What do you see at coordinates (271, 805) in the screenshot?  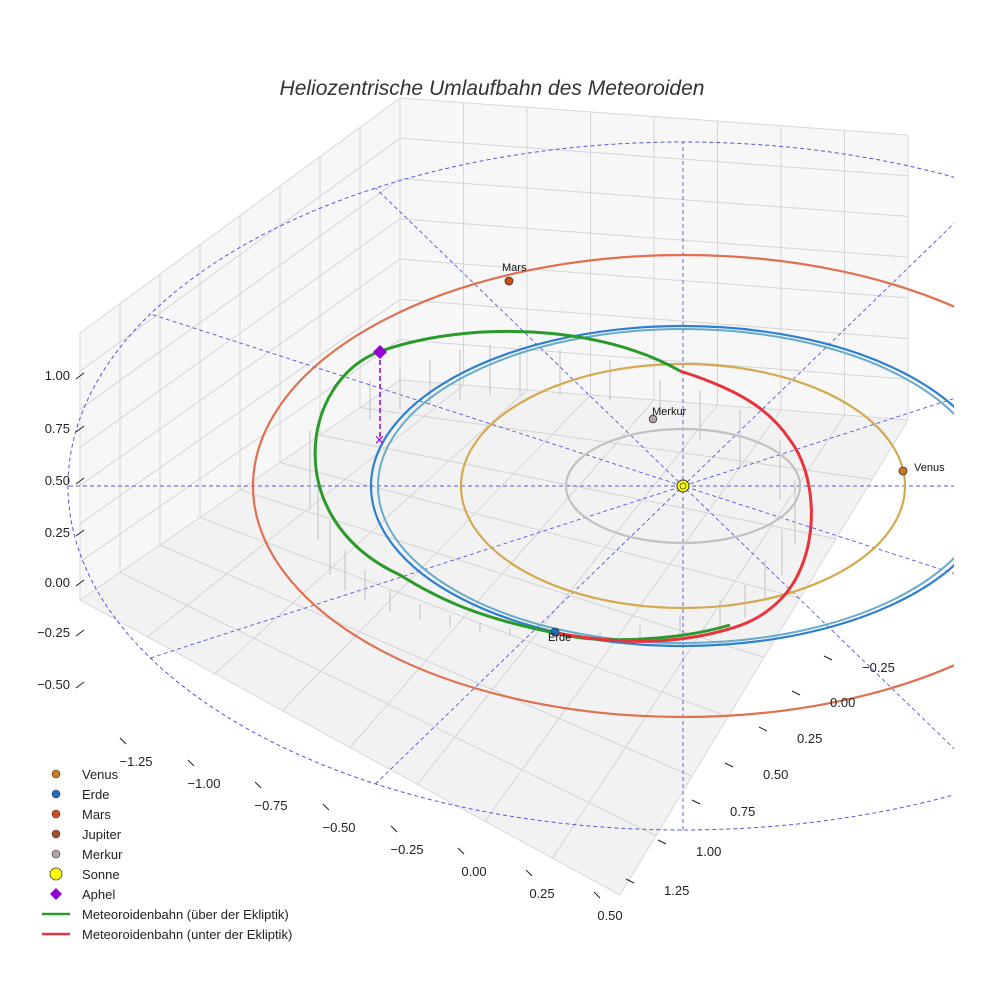 I see `x-tick-label: −0.75` at bounding box center [271, 805].